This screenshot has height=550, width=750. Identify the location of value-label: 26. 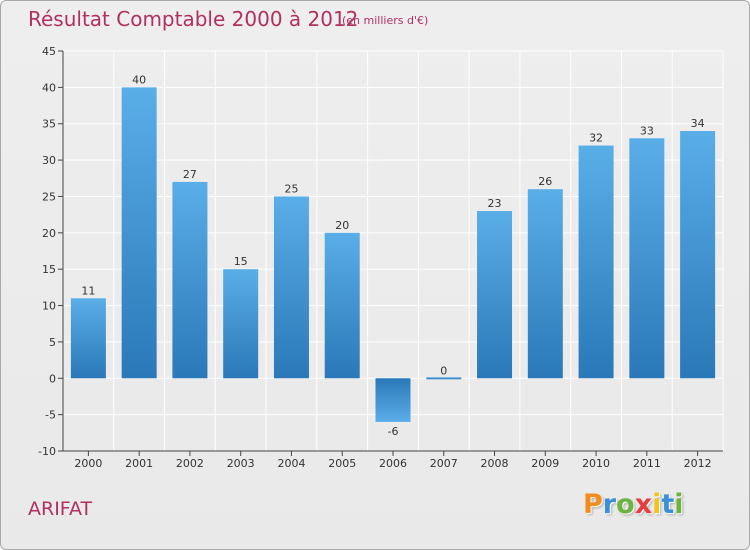
(545, 181).